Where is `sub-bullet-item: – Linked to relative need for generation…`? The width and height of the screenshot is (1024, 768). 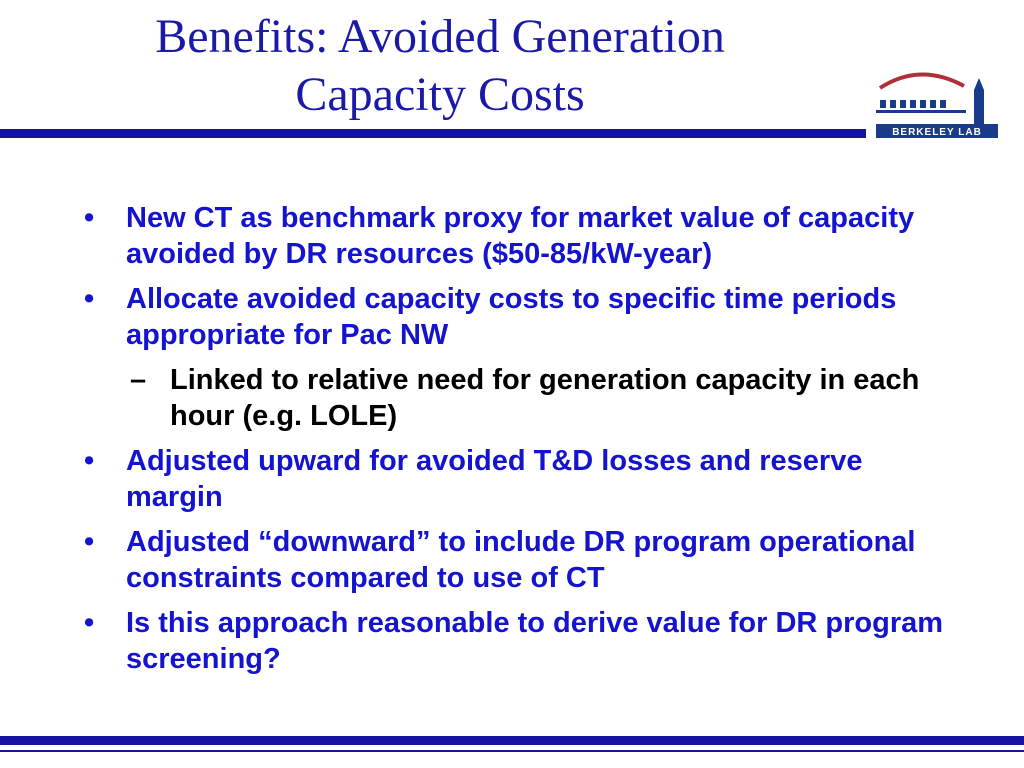 sub-bullet-item: – Linked to relative need for generation… is located at coordinates (514, 398).